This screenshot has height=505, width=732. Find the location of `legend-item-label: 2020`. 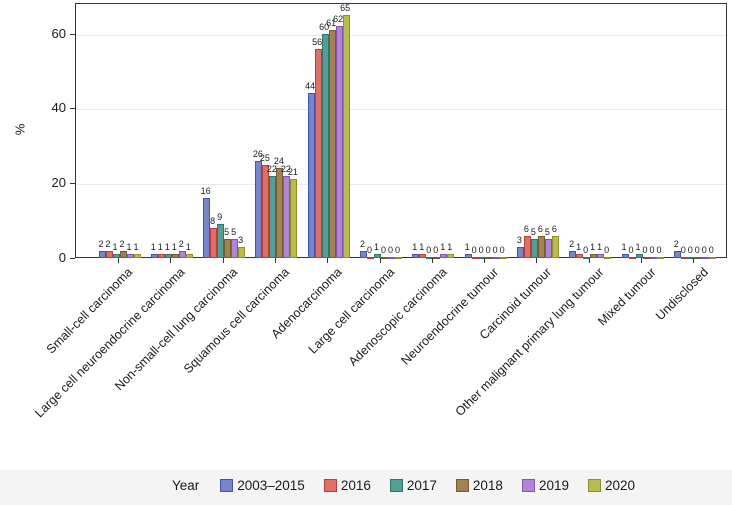

legend-item-label: 2020 is located at coordinates (620, 485).